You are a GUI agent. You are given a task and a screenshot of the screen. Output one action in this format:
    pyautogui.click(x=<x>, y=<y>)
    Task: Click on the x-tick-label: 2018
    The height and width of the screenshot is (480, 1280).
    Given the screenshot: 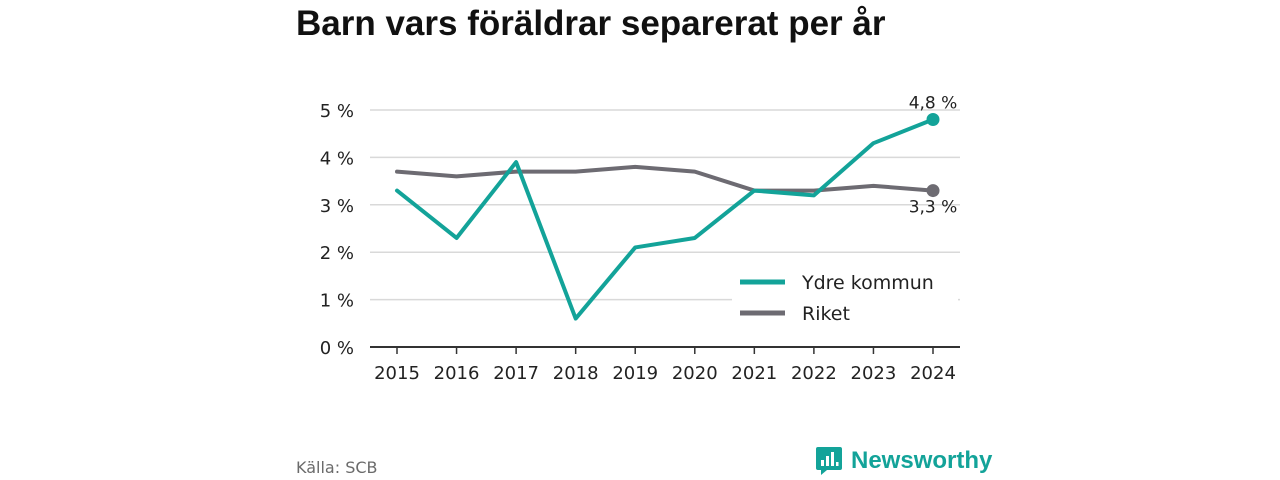 What is the action you would take?
    pyautogui.click(x=576, y=373)
    